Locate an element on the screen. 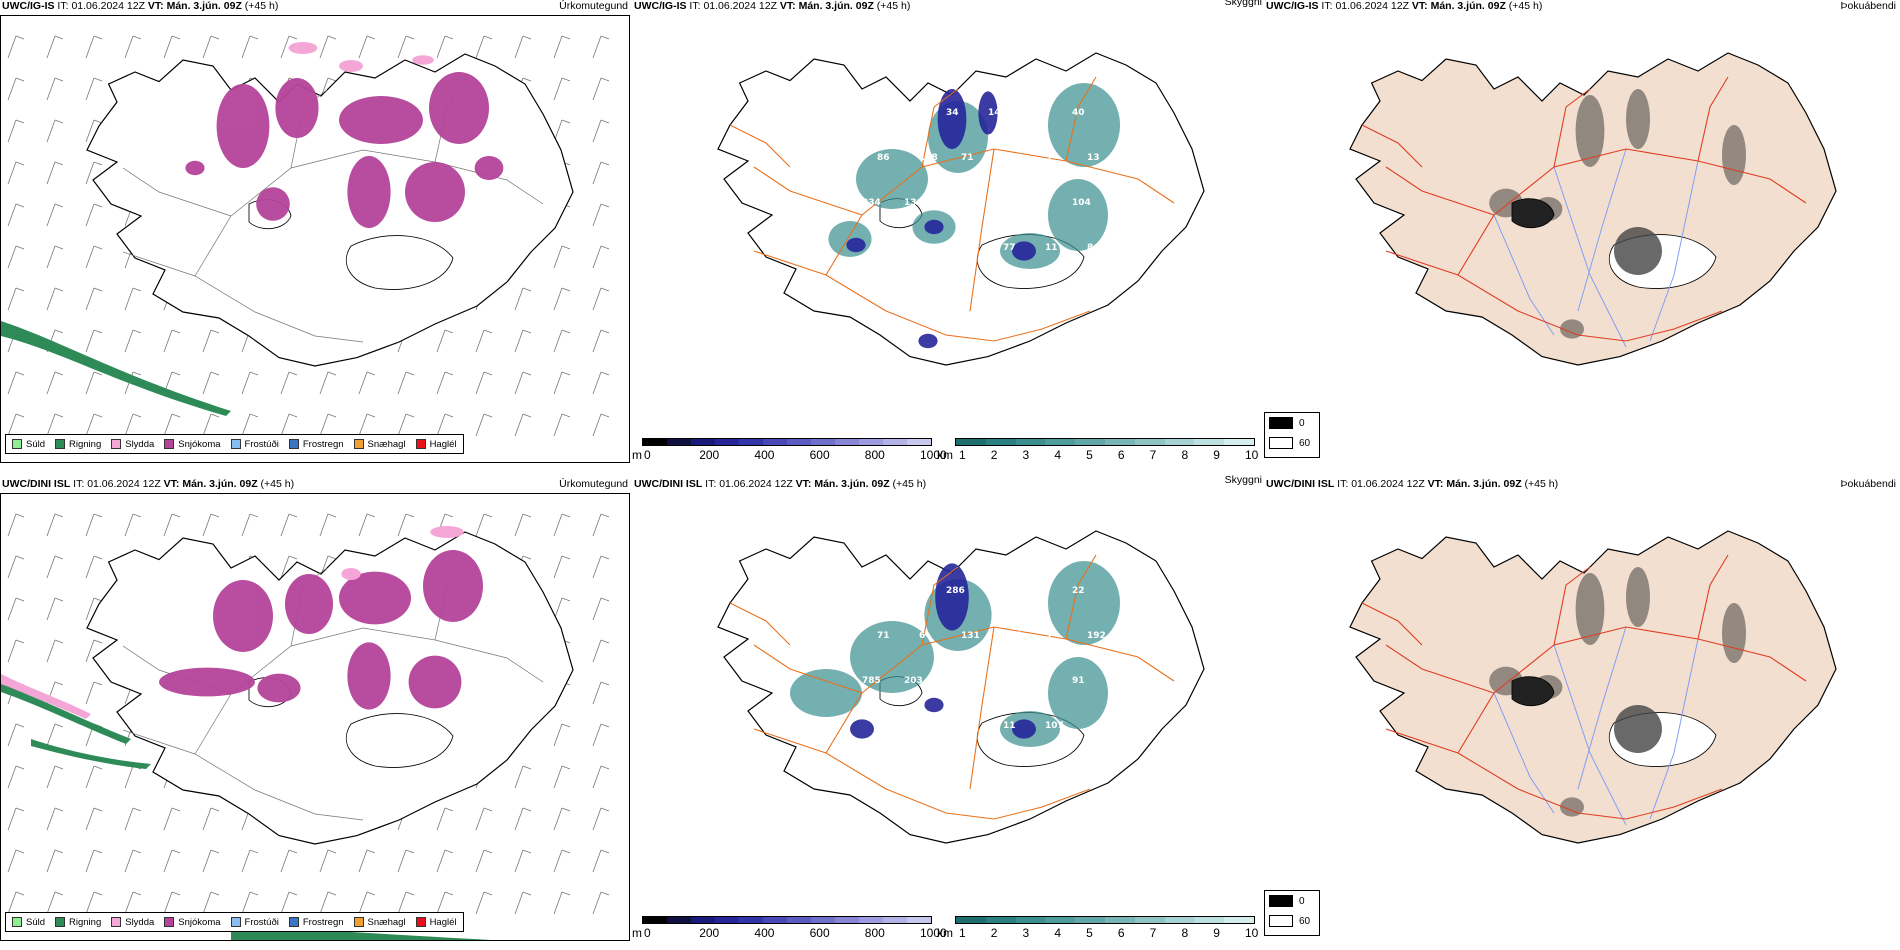 This screenshot has width=1900, height=950. colorbar-km-bar is located at coordinates (1105, 442).